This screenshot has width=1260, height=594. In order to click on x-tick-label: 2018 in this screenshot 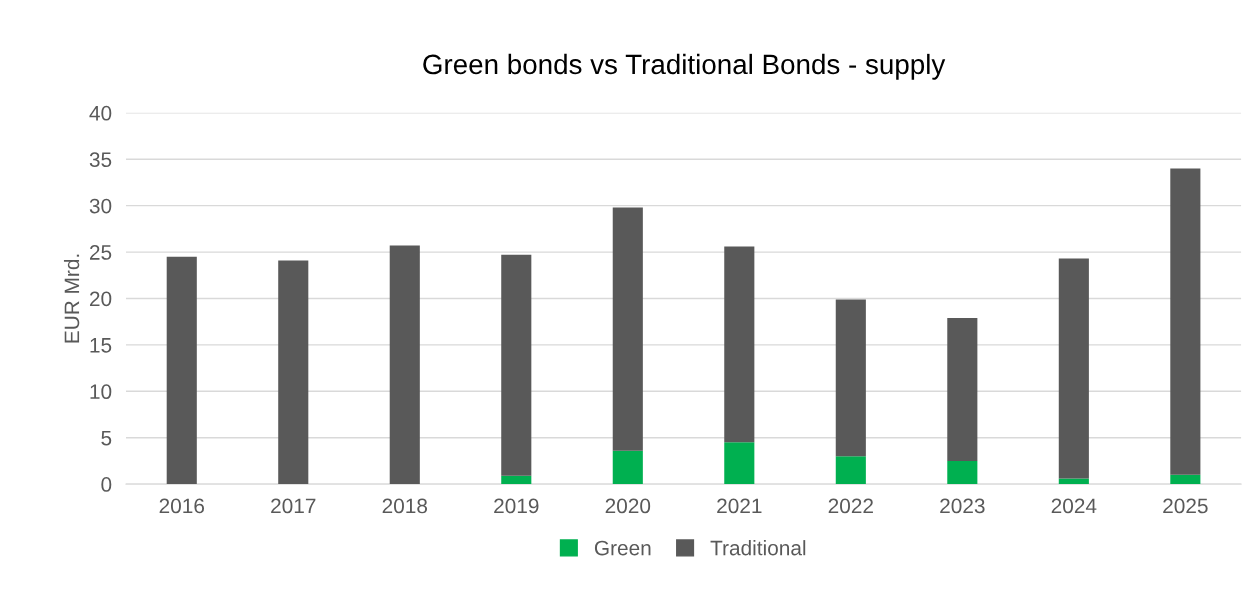, I will do `click(405, 506)`.